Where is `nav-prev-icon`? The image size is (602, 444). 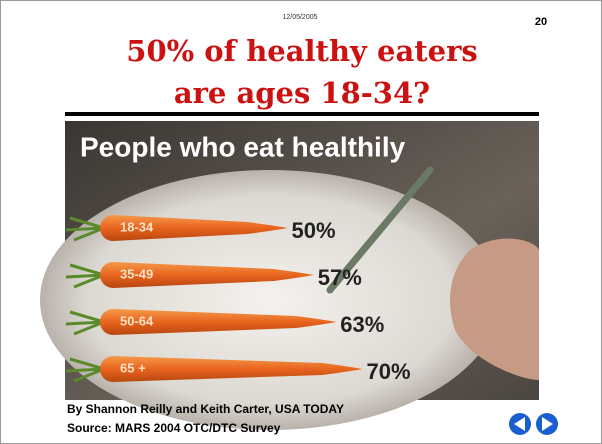
nav-prev-icon is located at coordinates (519, 424).